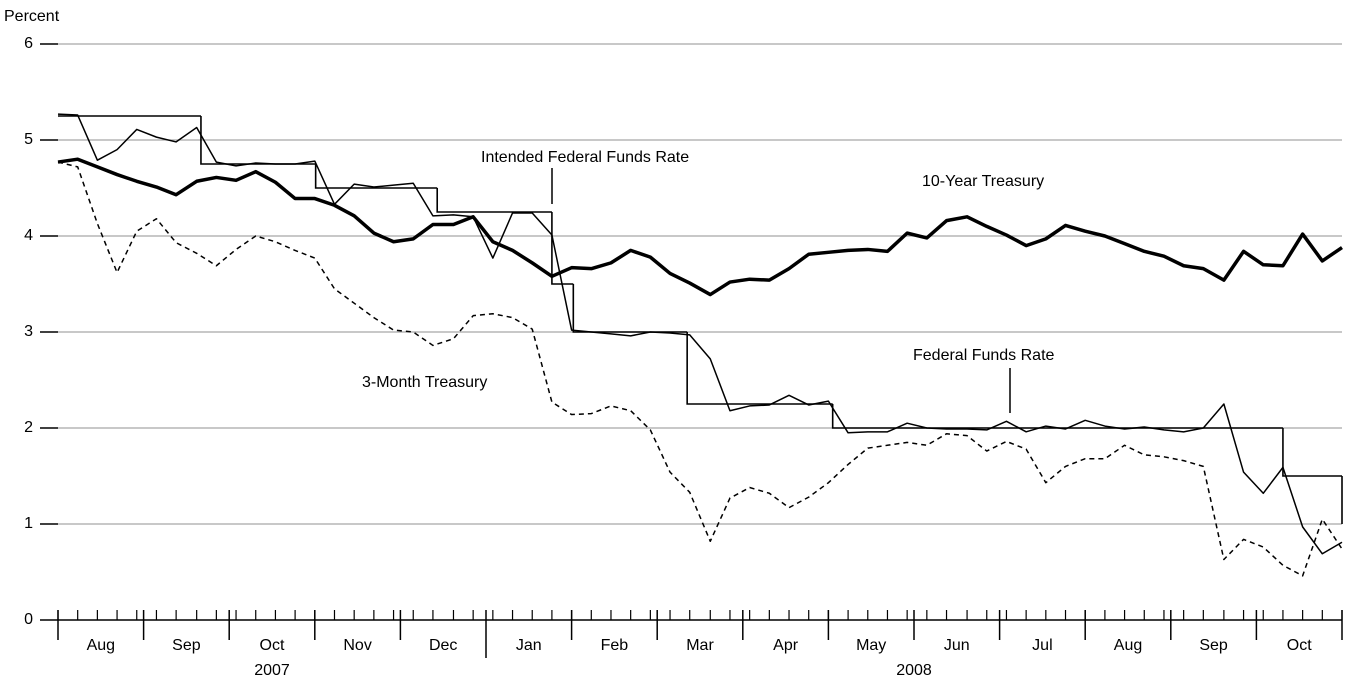  I want to click on x-tick-label: Dec, so click(443, 645).